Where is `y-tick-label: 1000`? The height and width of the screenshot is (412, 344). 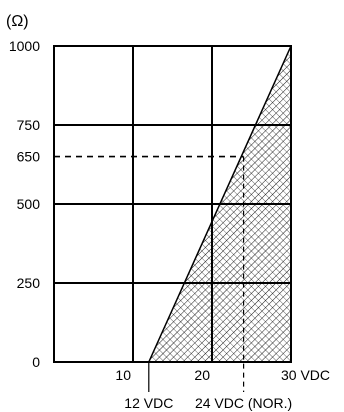
y-tick-label: 1000 is located at coordinates (24, 46).